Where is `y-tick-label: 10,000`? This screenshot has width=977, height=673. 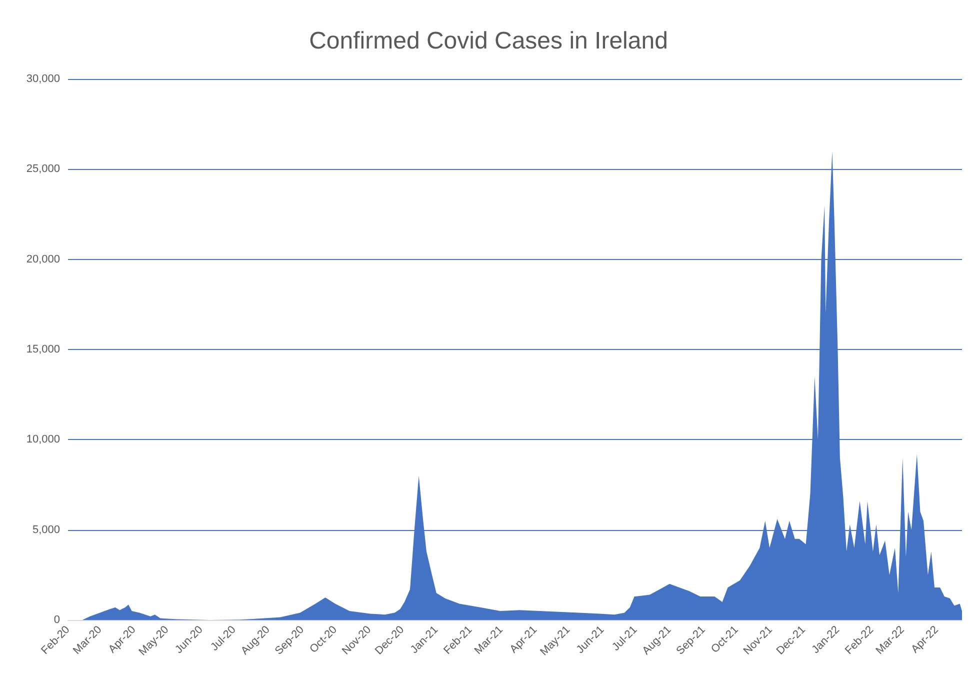
y-tick-label: 10,000 is located at coordinates (43, 440).